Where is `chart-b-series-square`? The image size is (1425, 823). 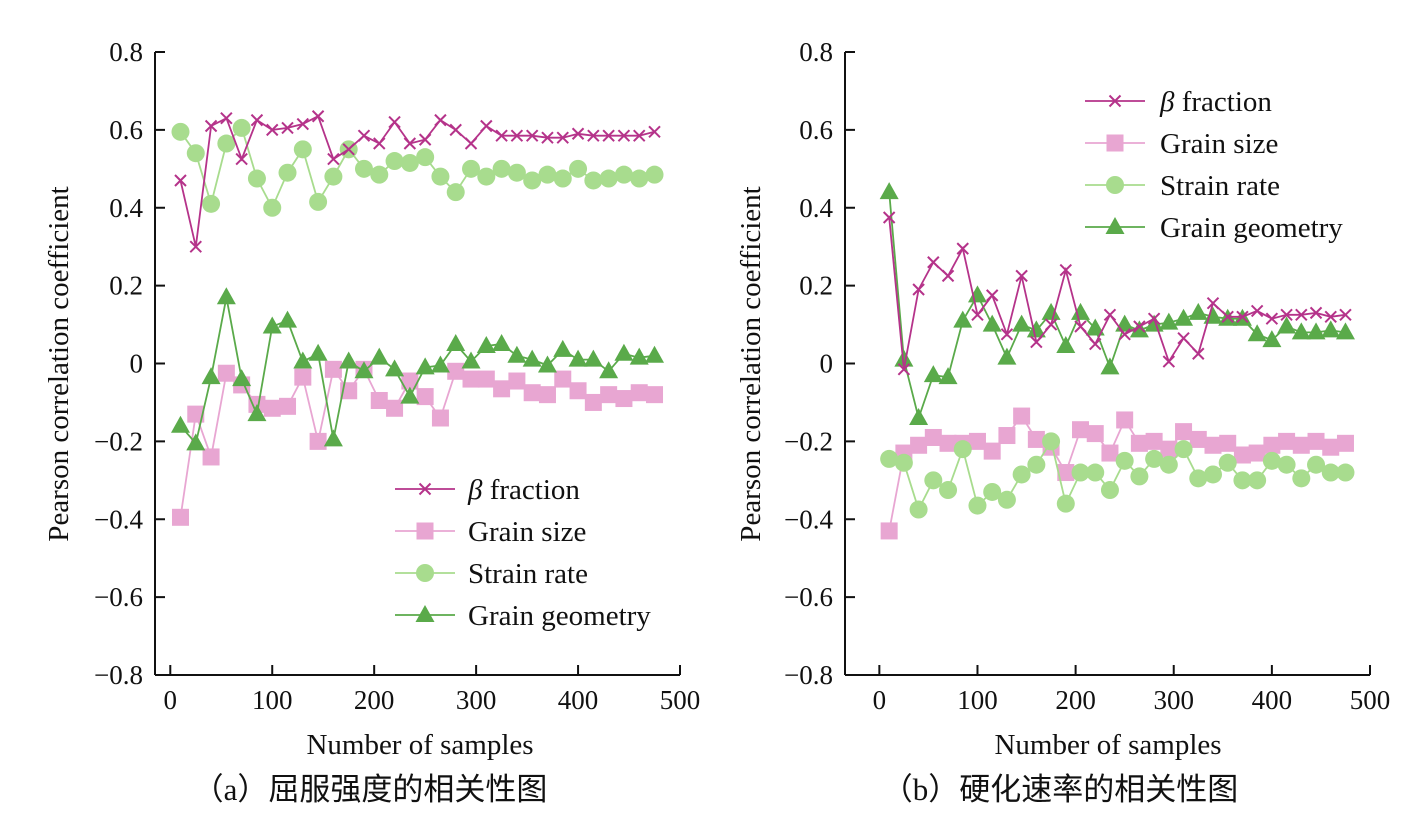
chart-b-series-square is located at coordinates (1117, 473).